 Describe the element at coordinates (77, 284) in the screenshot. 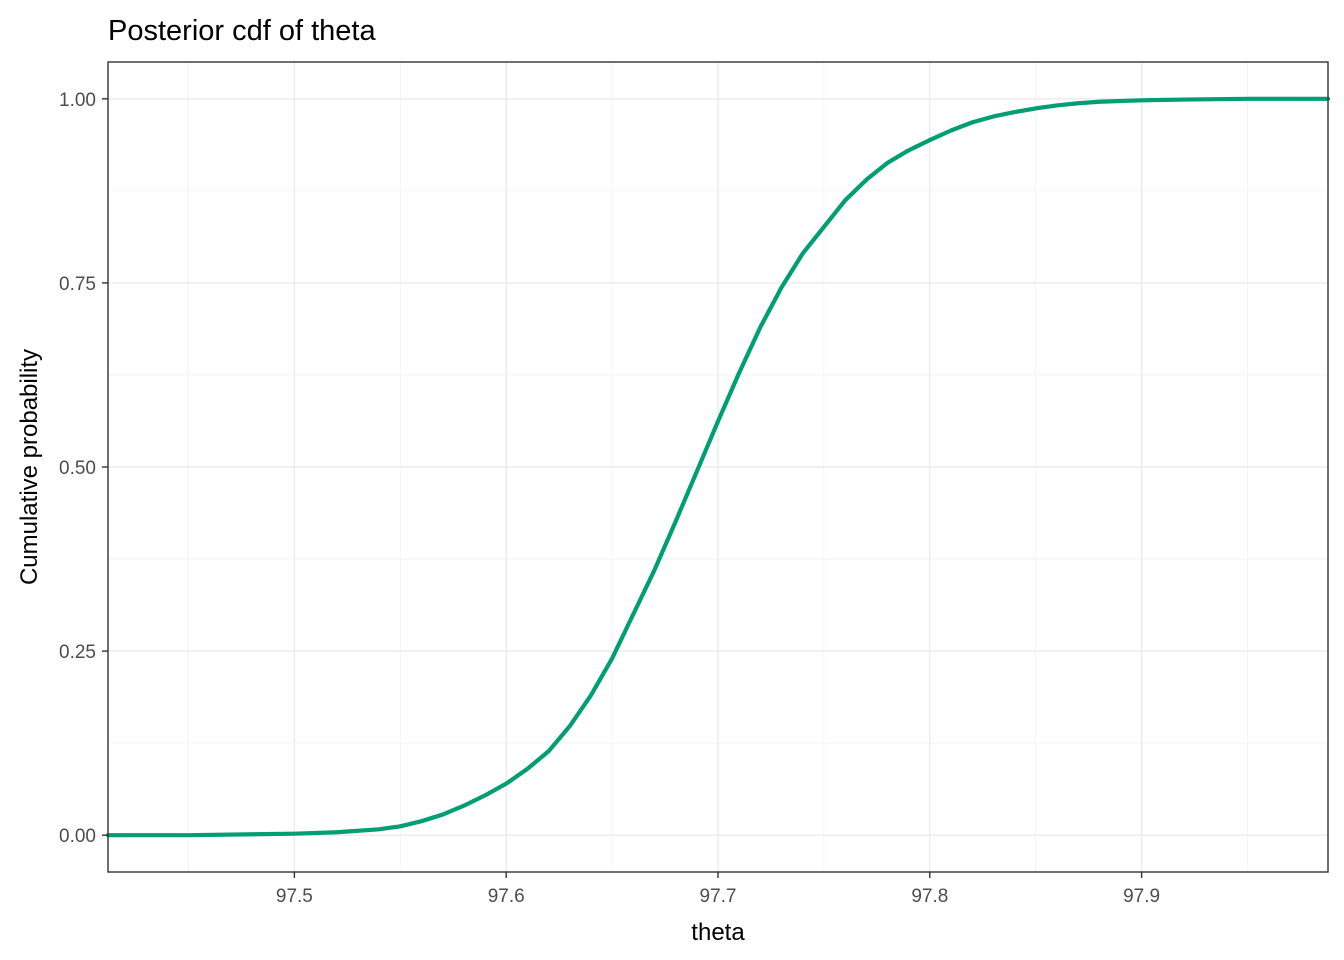

I see `y-tick-label: 0.75` at that location.